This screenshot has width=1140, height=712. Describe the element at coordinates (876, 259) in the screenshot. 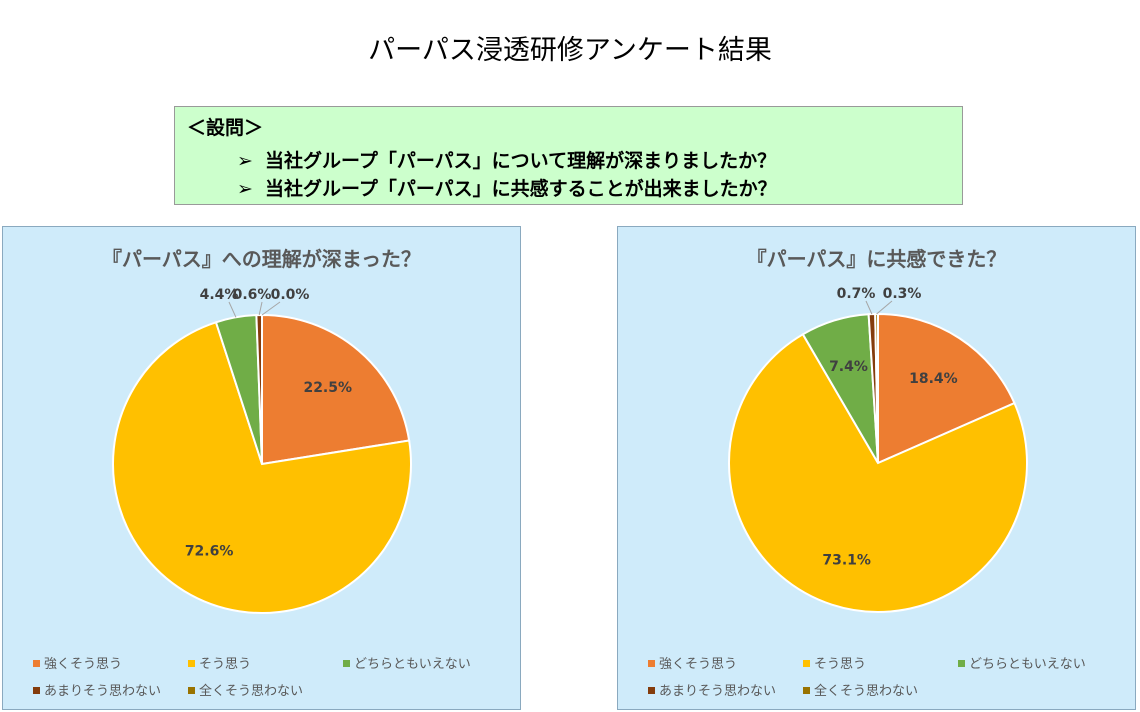

I see `chart-title: 『パーパス』に共感できた？` at that location.